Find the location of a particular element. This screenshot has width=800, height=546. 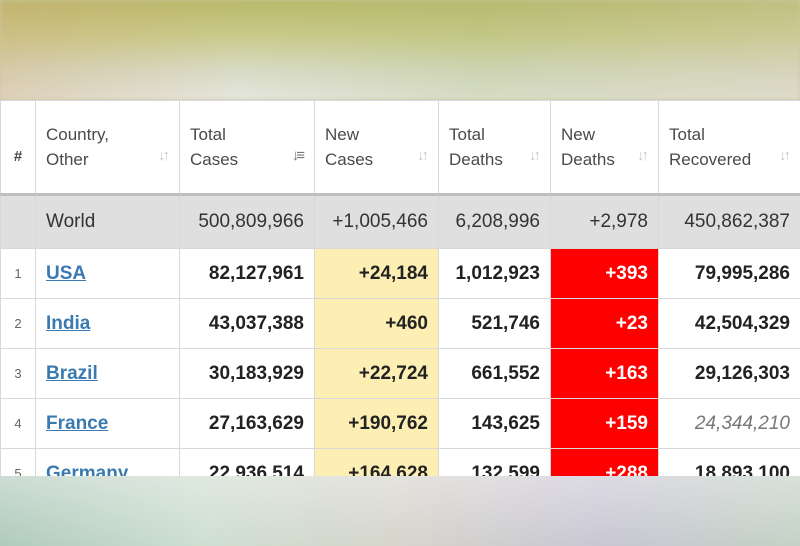

country-link-france: France is located at coordinates (77, 423).